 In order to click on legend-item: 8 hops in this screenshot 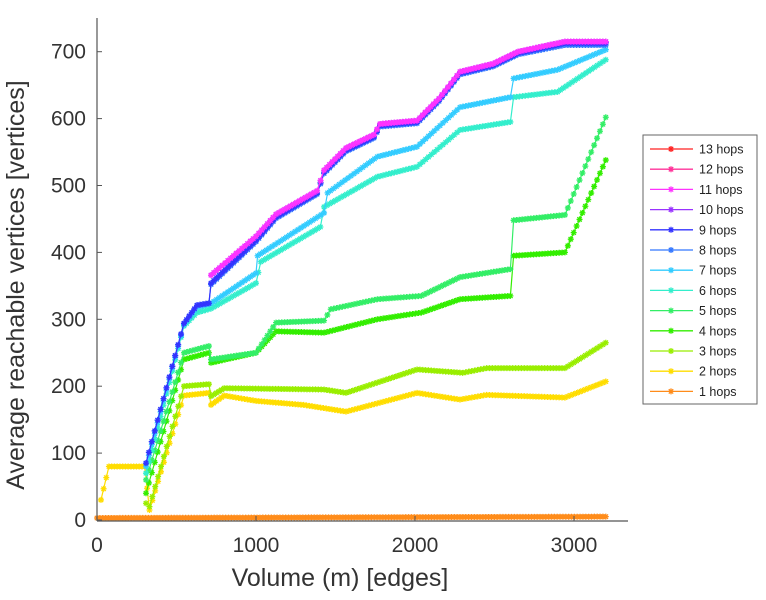, I will do `click(693, 251)`.